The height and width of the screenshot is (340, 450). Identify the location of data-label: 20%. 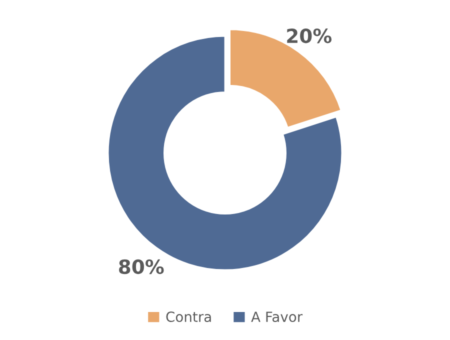
(309, 36).